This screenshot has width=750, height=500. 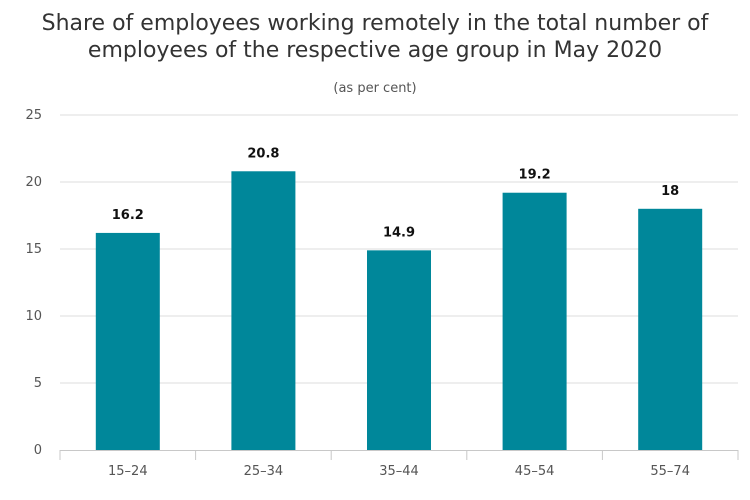 What do you see at coordinates (33, 115) in the screenshot?
I see `y-tick-label: 25` at bounding box center [33, 115].